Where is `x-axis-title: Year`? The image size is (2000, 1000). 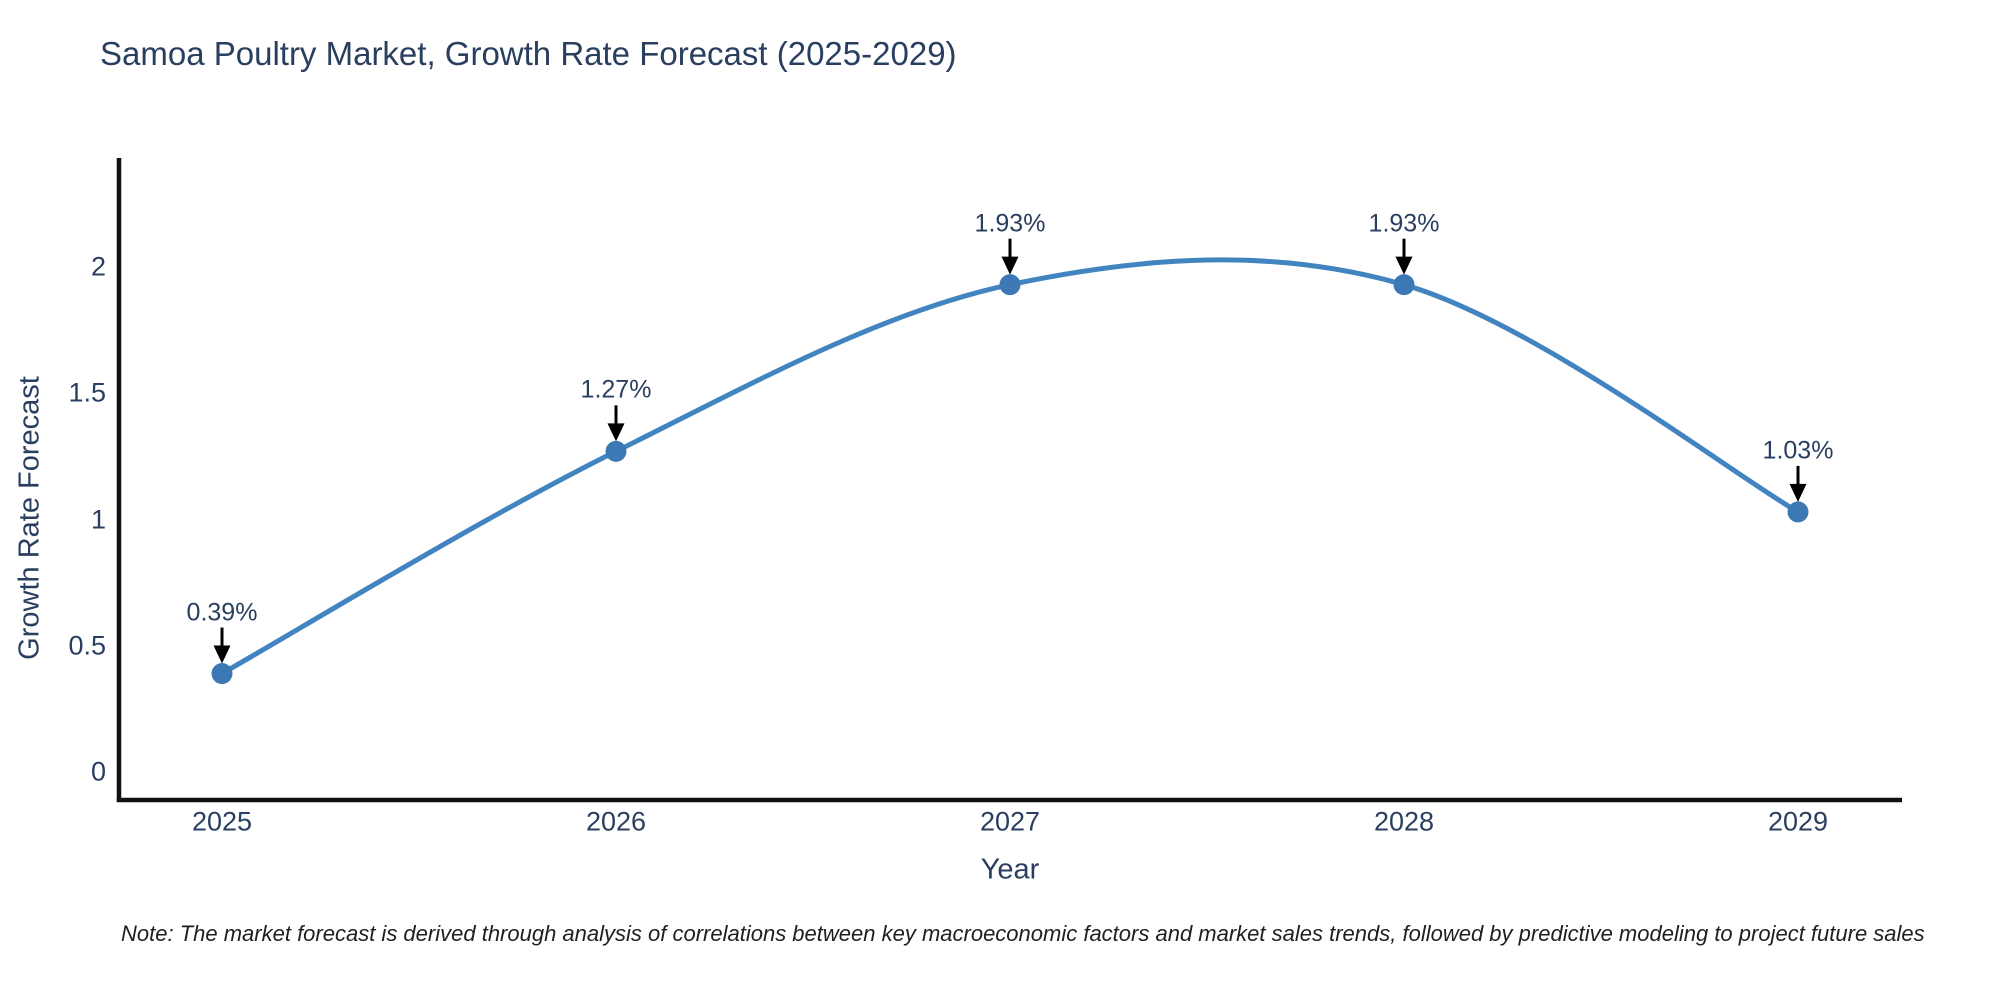 x-axis-title: Year is located at coordinates (1010, 869).